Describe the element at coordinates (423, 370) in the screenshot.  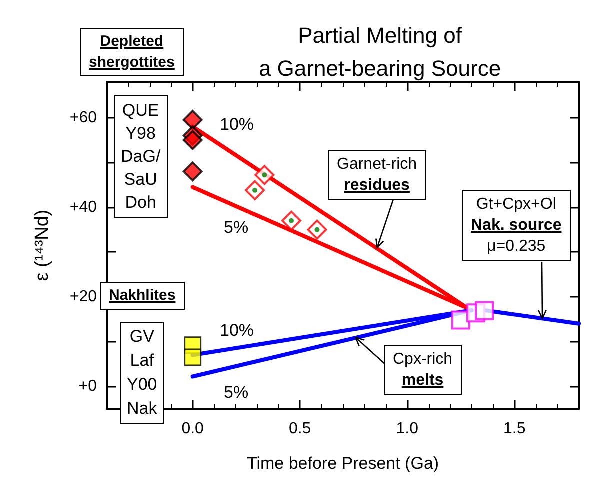
I see `annotation: Cpx-rich melts` at that location.